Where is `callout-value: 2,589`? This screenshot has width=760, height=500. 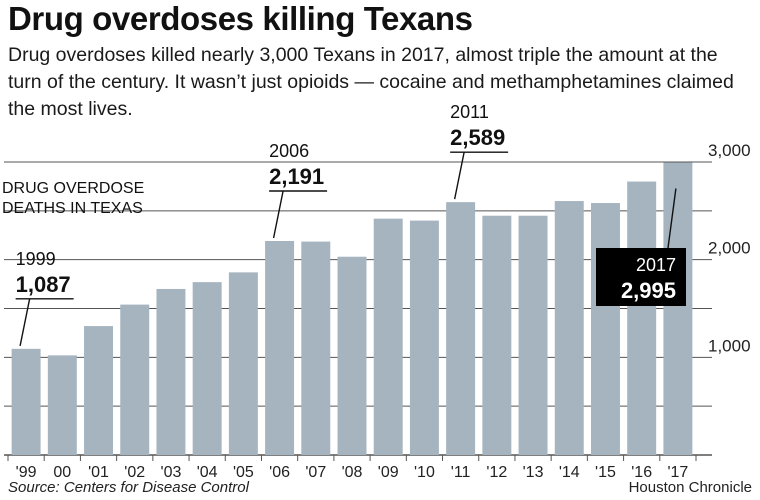
callout-value: 2,589 is located at coordinates (477, 137).